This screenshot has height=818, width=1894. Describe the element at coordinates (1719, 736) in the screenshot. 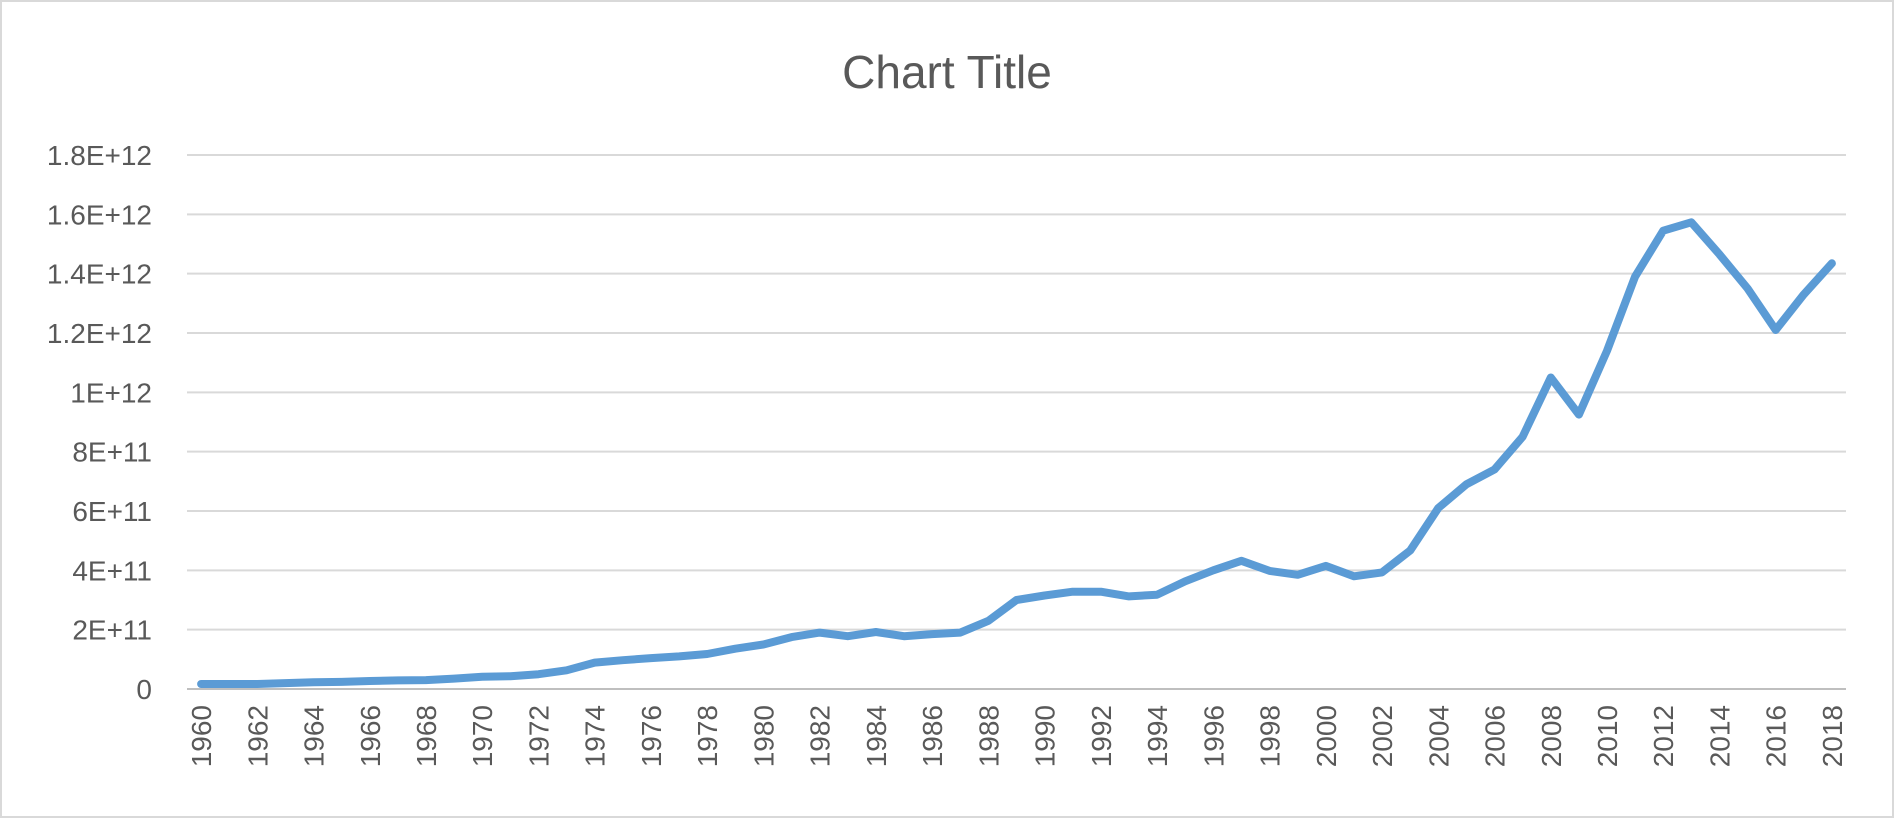

I see `x-tick-label: 2014` at that location.